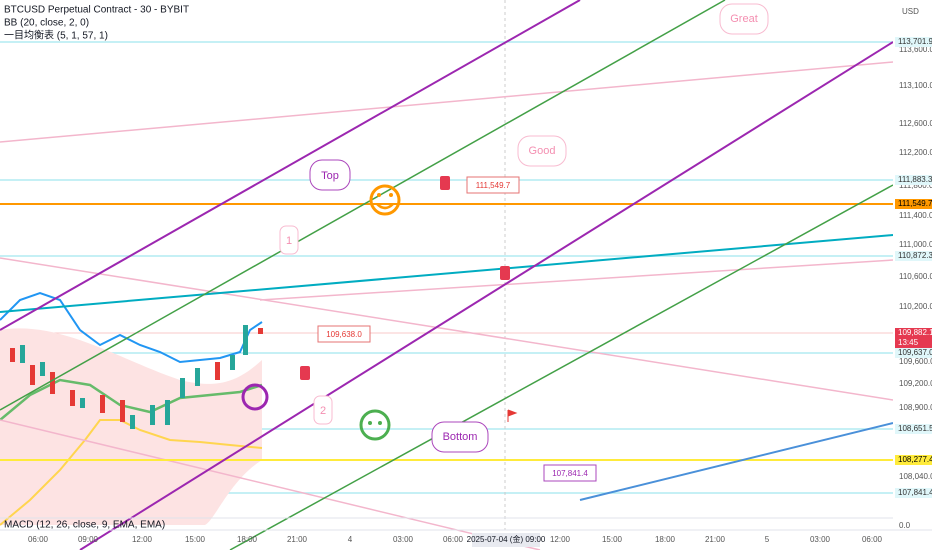  I want to click on time-label: 5, so click(767, 539).